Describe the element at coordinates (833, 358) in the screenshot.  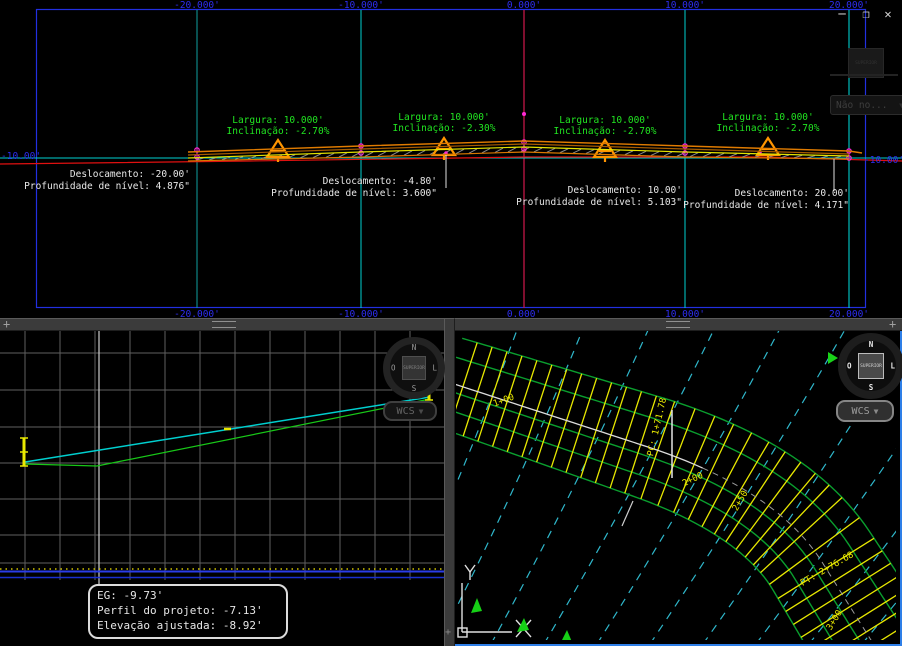
I see `viewcube-rotate-arrow-icon` at that location.